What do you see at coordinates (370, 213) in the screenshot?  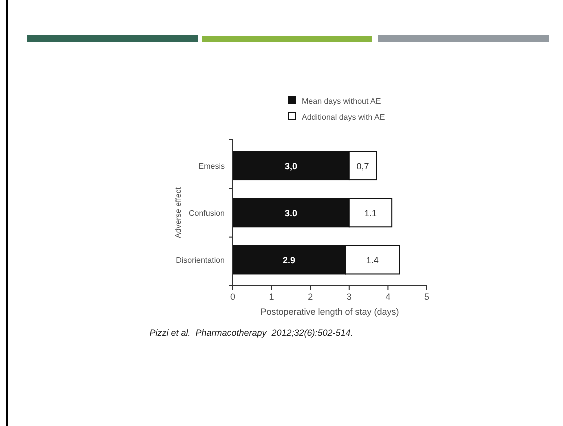 I see `data-label: 1.1` at bounding box center [370, 213].